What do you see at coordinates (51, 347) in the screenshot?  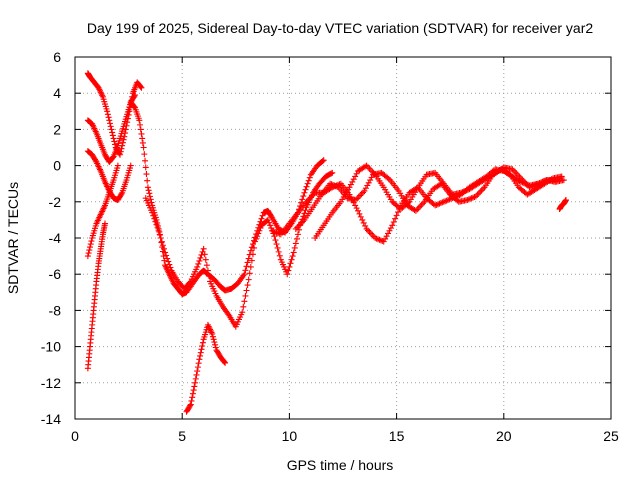 I see `y-tick-label: -10` at bounding box center [51, 347].